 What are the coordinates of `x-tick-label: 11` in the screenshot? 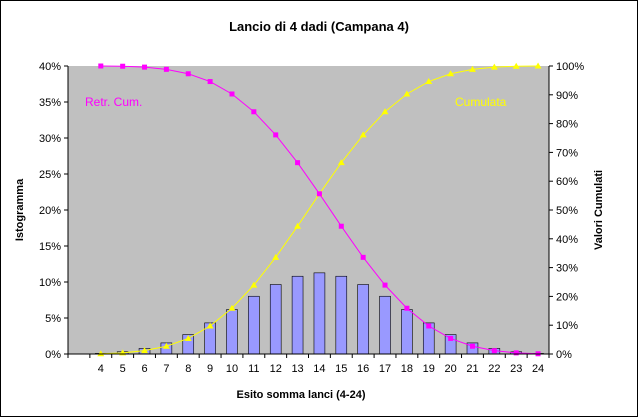 It's located at (253, 369).